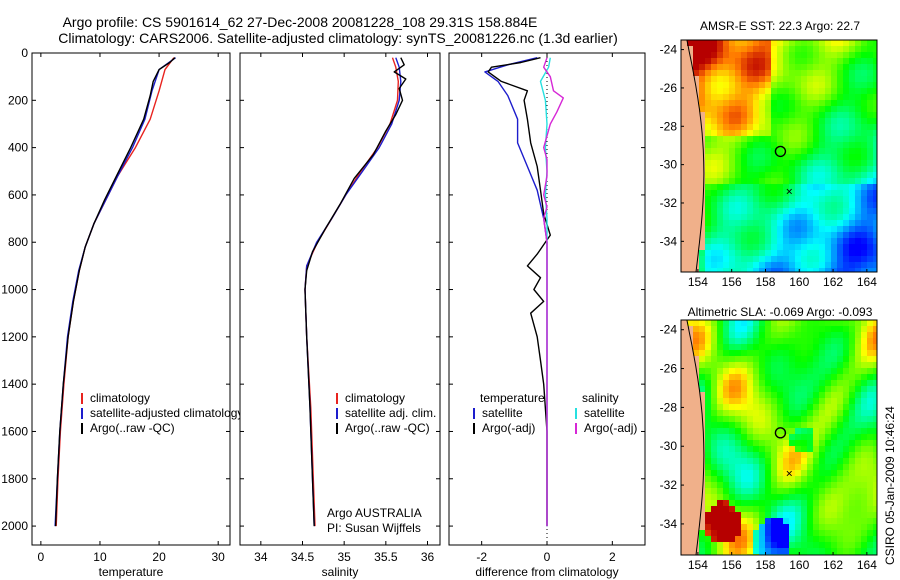 This screenshot has width=900, height=580. Describe the element at coordinates (387, 428) in the screenshot. I see `sal-legend-2-label: Argo(..raw -QC)` at that location.